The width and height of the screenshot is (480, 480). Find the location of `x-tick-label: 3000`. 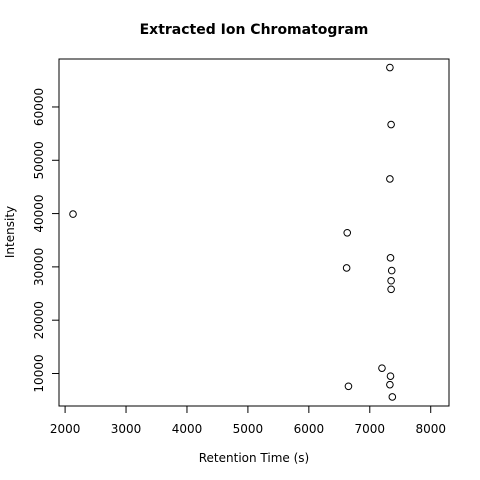

x-tick-label: 3000 is located at coordinates (126, 429).